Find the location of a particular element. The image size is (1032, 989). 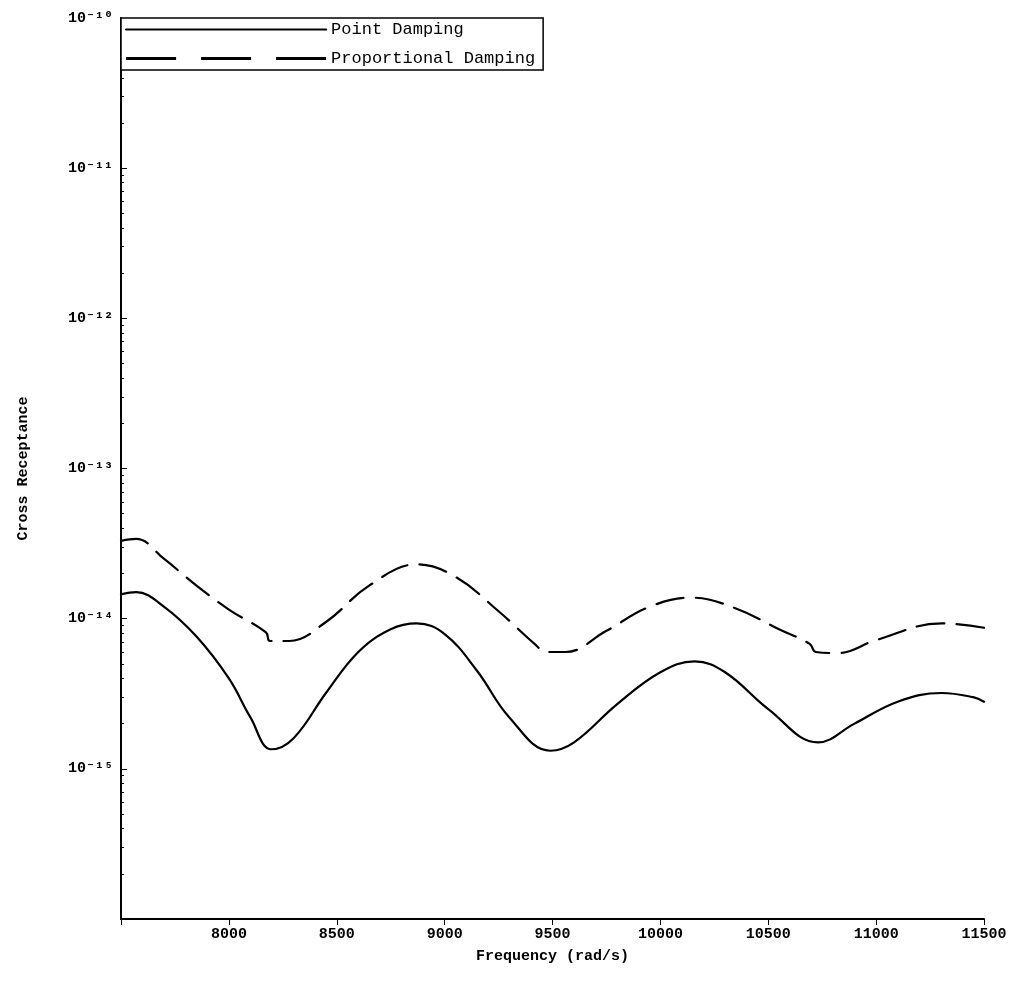

text: Point Damping is located at coordinates (397, 29).